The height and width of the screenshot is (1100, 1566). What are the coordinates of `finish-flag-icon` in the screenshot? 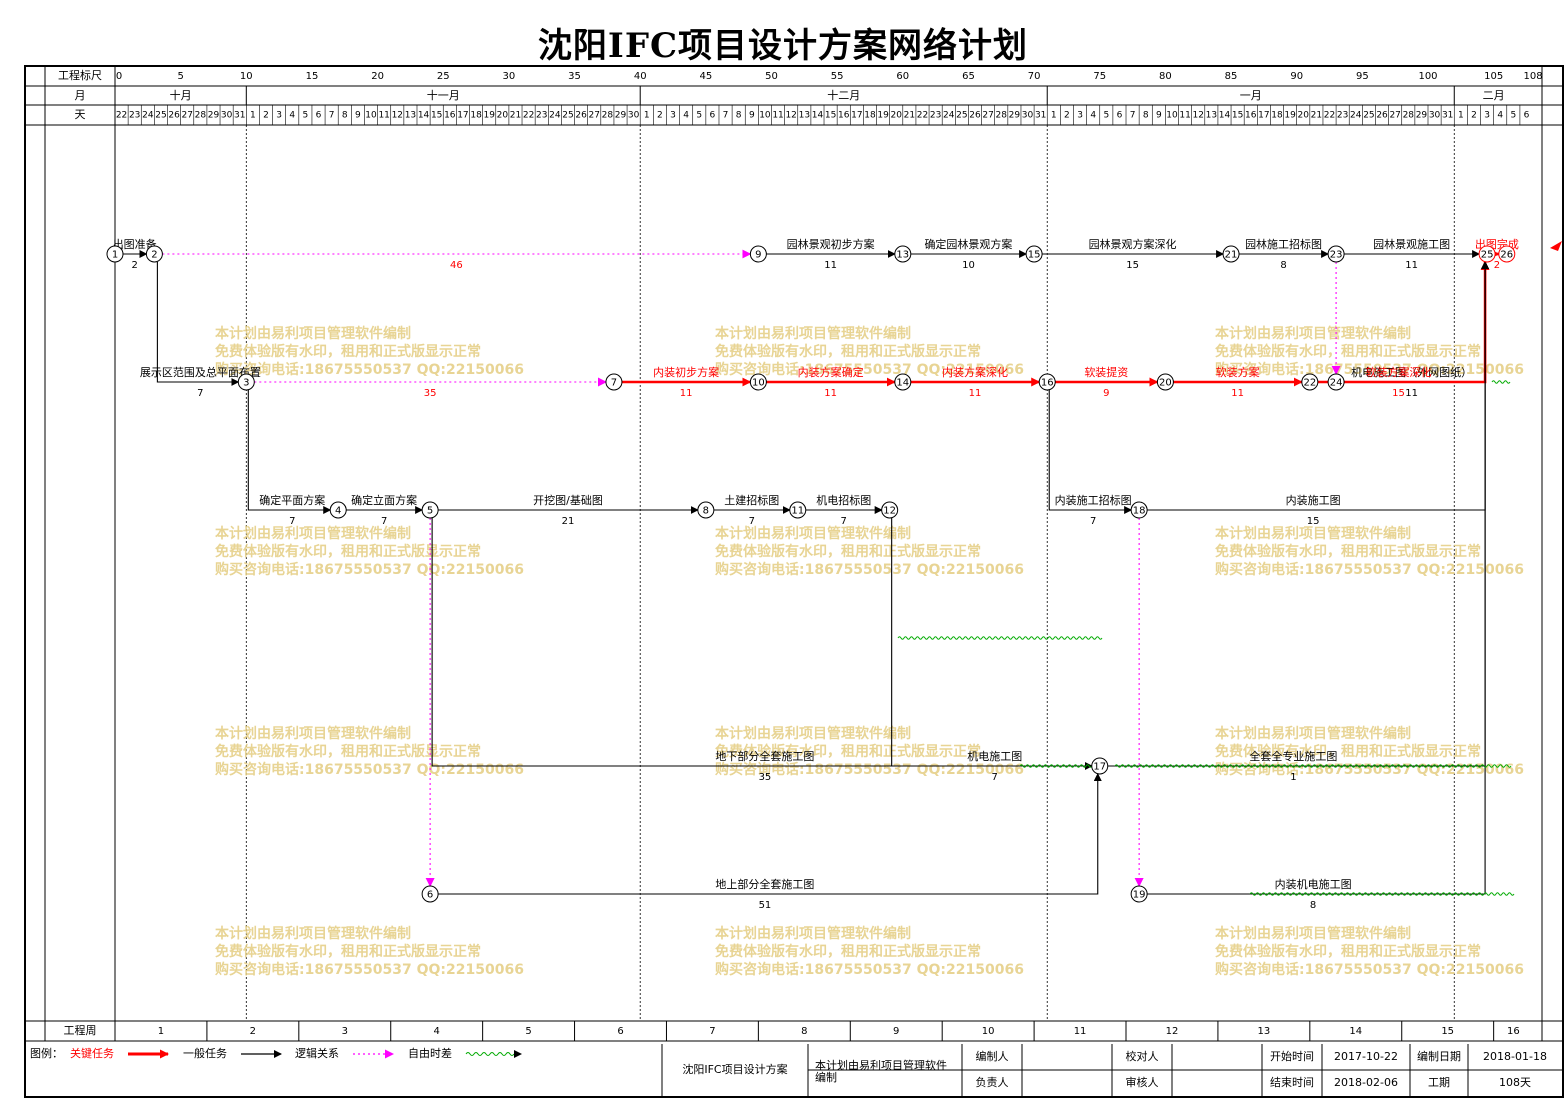 It's located at (1556, 246).